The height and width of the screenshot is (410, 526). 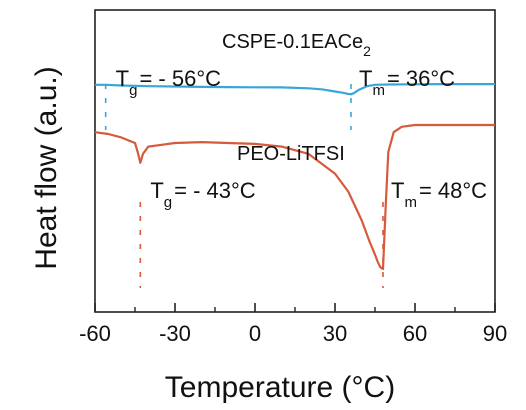 I want to click on x-axis-title: Temperature (°C), so click(x=280, y=387).